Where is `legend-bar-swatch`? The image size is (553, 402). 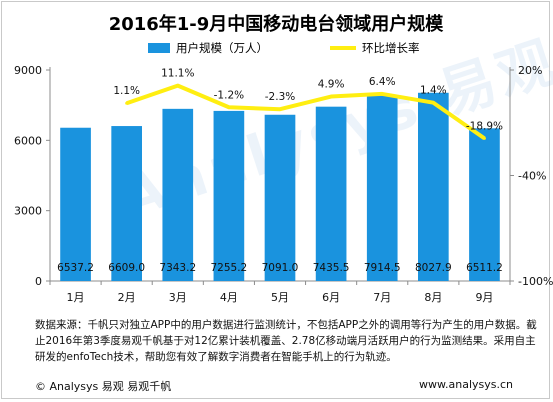
legend-bar-swatch is located at coordinates (159, 48).